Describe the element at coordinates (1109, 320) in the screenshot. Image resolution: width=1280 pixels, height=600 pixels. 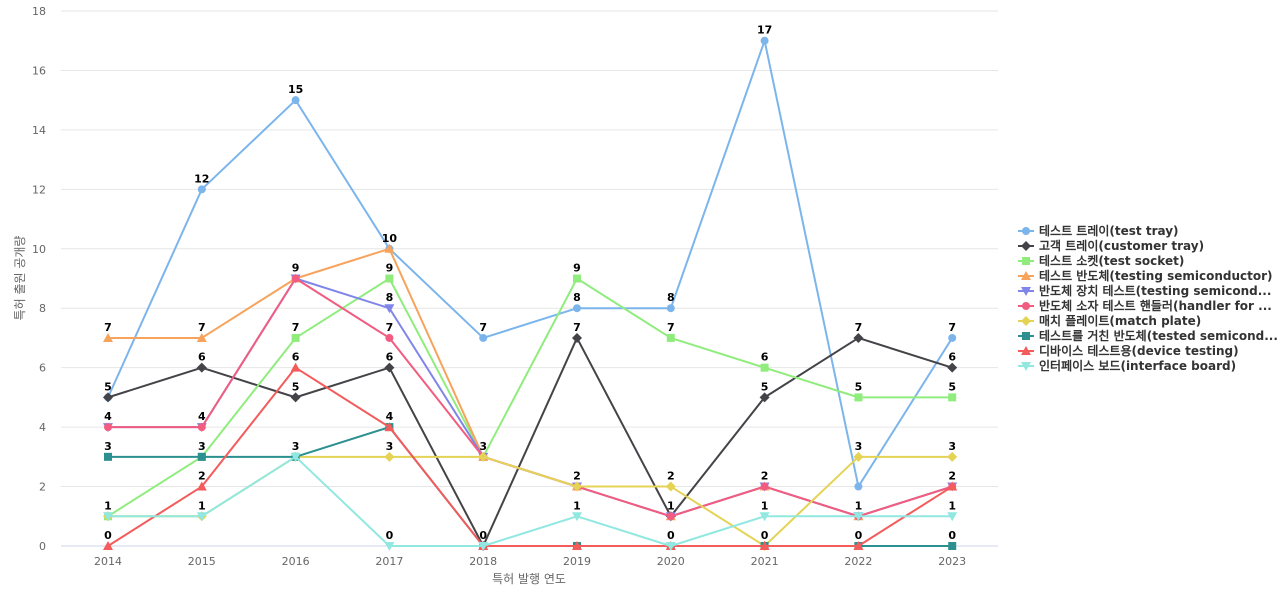
I see `legend-item-7: 매치 플레이트(match plate)` at that location.